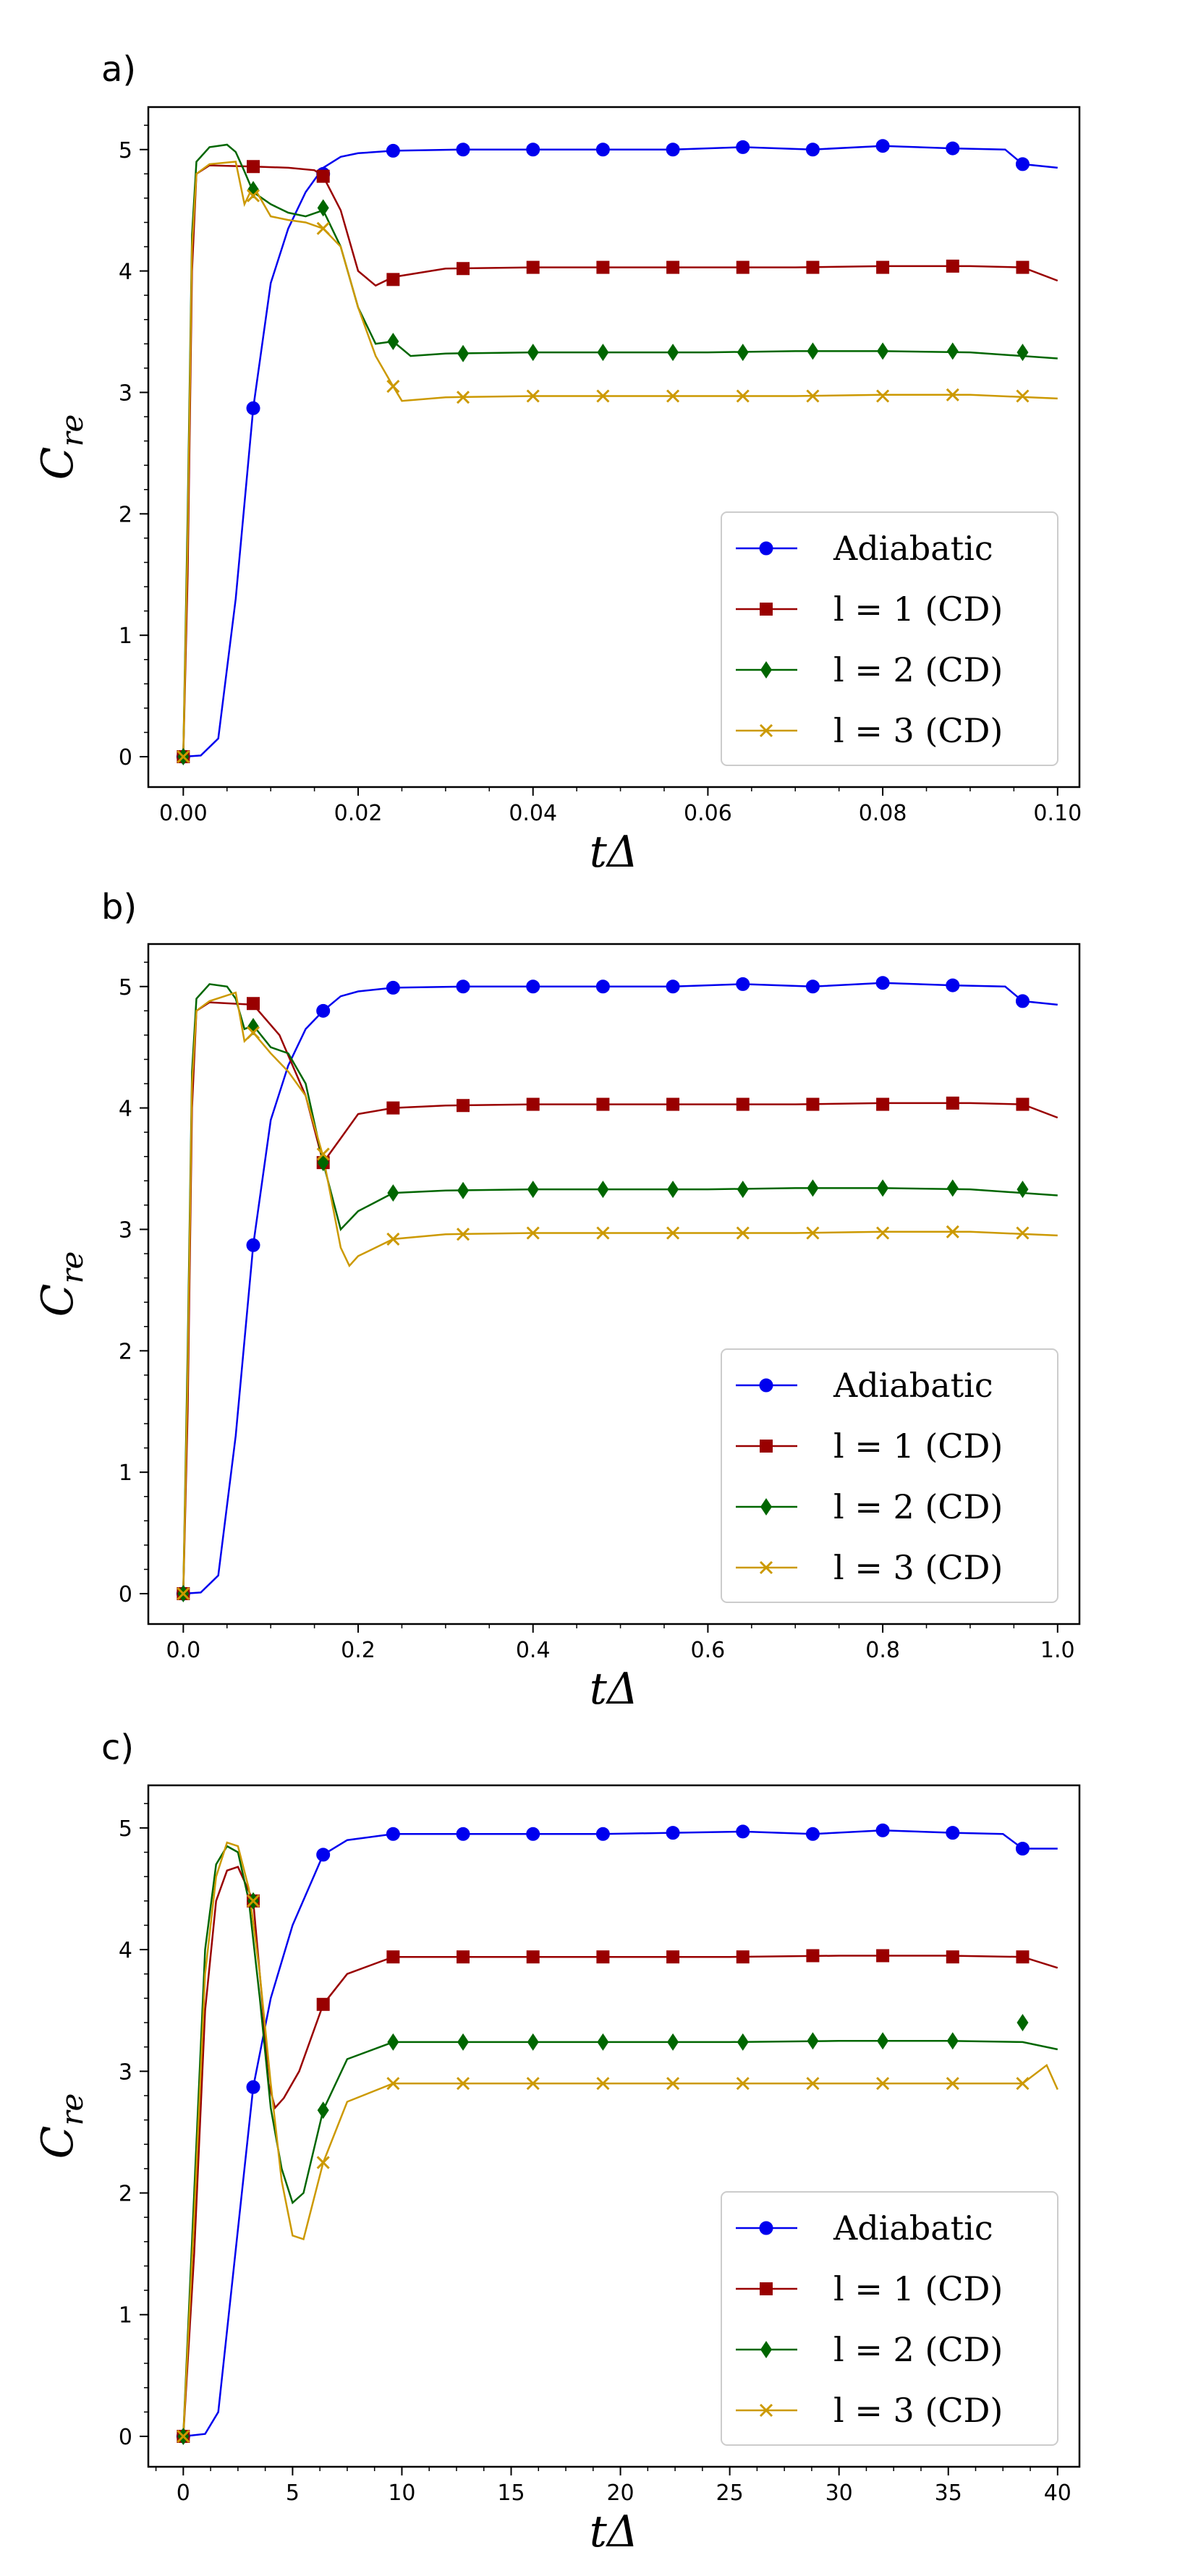 This screenshot has height=2576, width=1201. Describe the element at coordinates (117, 1747) in the screenshot. I see `panel-label: c)` at that location.